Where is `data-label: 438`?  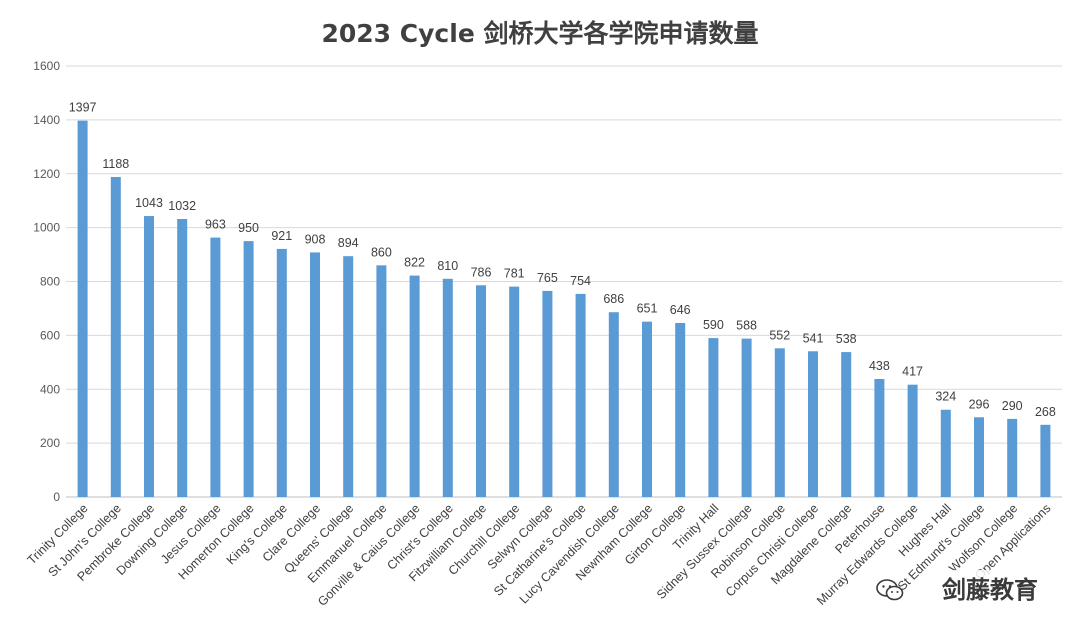
data-label: 438 is located at coordinates (879, 366).